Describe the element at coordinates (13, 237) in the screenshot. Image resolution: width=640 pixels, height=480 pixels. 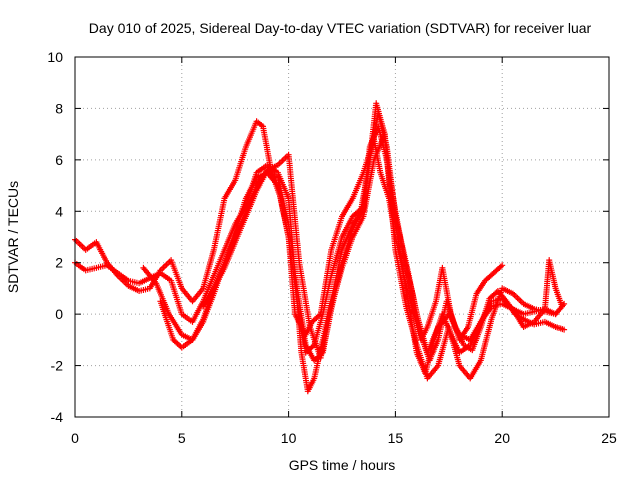
I see `y-axis-label: SDTVAR / TECUs` at that location.